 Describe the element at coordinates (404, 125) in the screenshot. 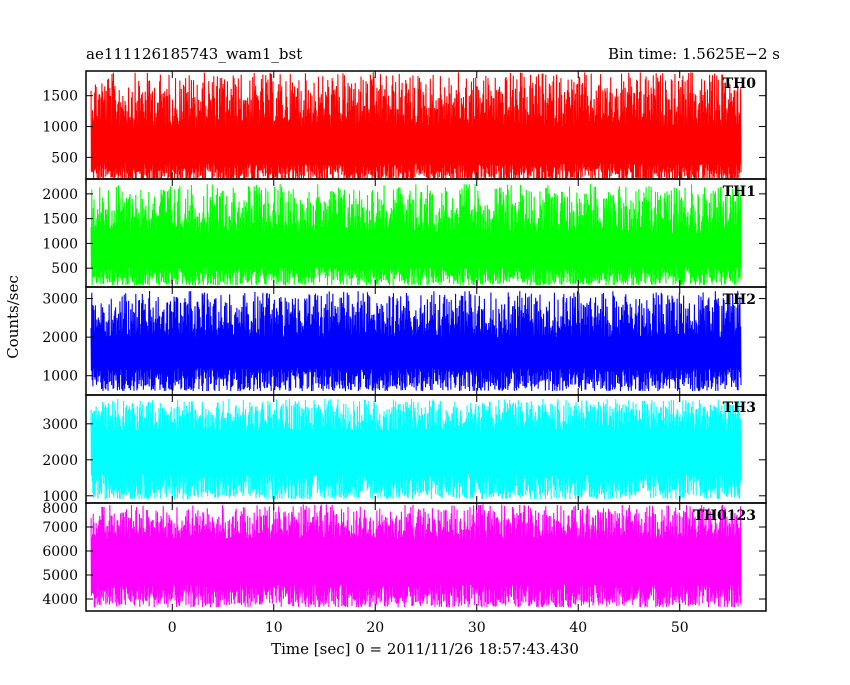

I see `panel-th0: 500 1000 1500 TH0` at that location.